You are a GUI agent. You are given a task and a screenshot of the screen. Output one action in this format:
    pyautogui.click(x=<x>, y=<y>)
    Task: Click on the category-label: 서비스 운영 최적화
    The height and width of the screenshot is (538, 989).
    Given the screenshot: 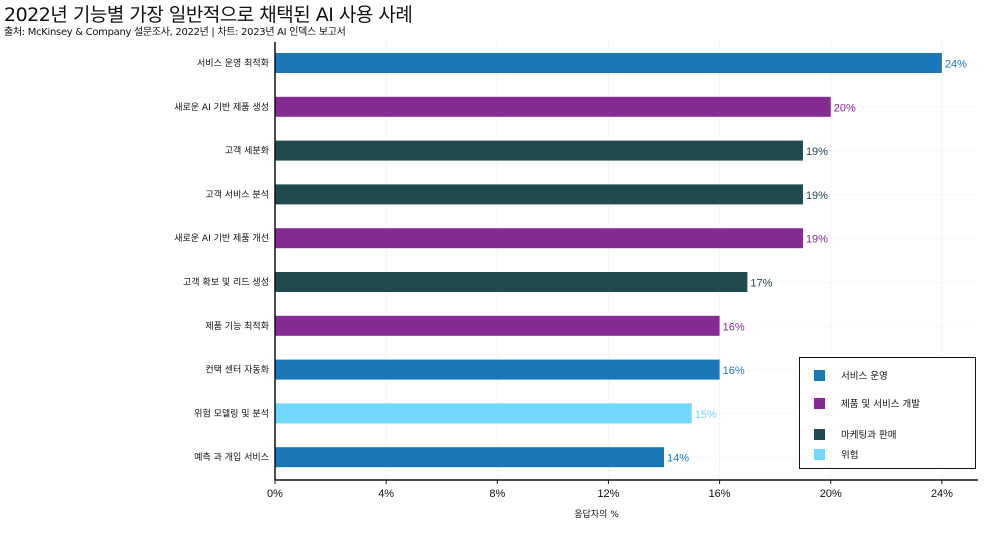 What is the action you would take?
    pyautogui.click(x=233, y=63)
    